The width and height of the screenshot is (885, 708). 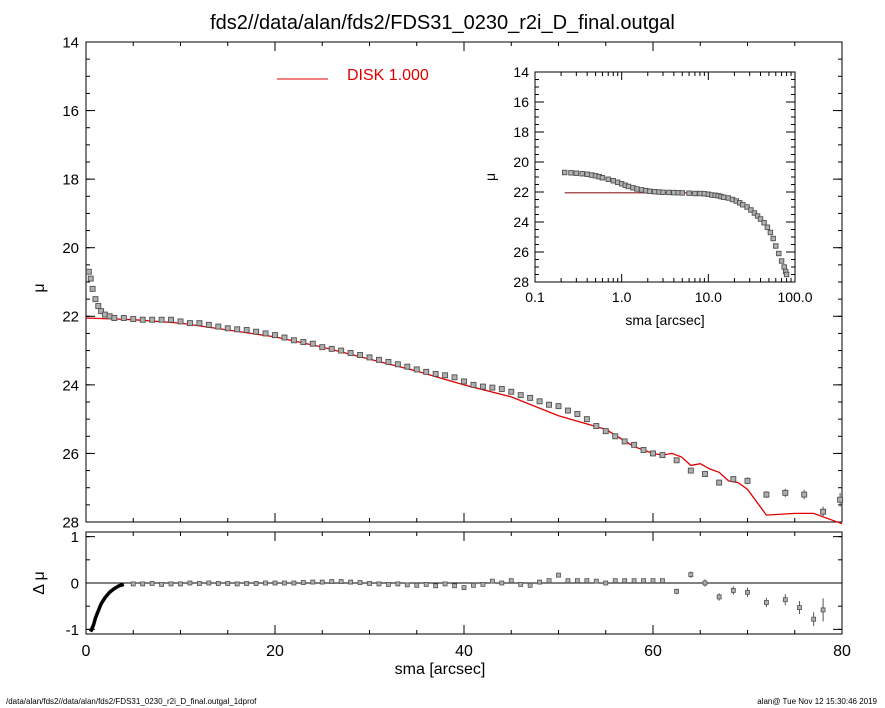 I want to click on main-ytick-label: 26, so click(x=70, y=454).